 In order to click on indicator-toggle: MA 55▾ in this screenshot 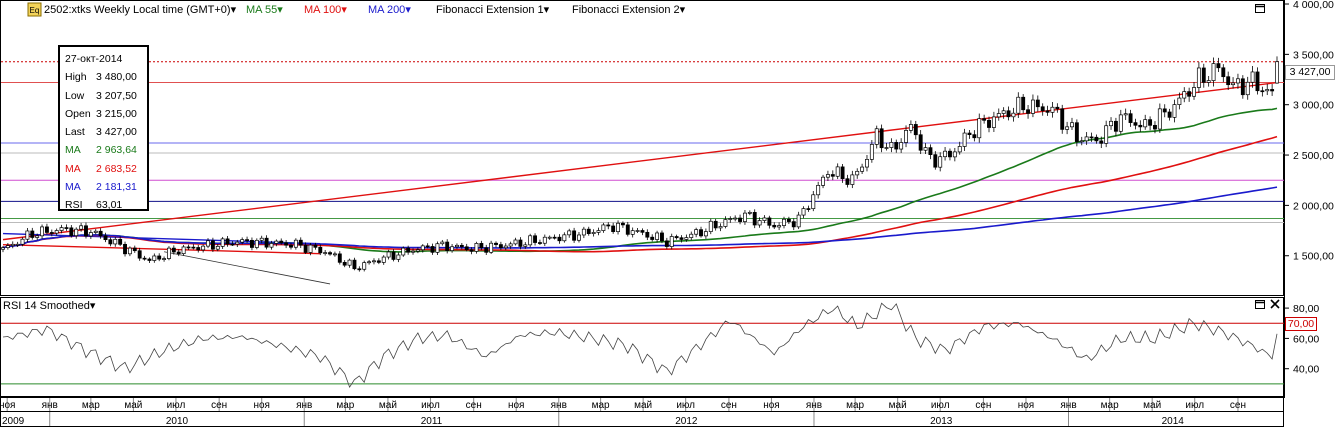, I will do `click(264, 10)`.